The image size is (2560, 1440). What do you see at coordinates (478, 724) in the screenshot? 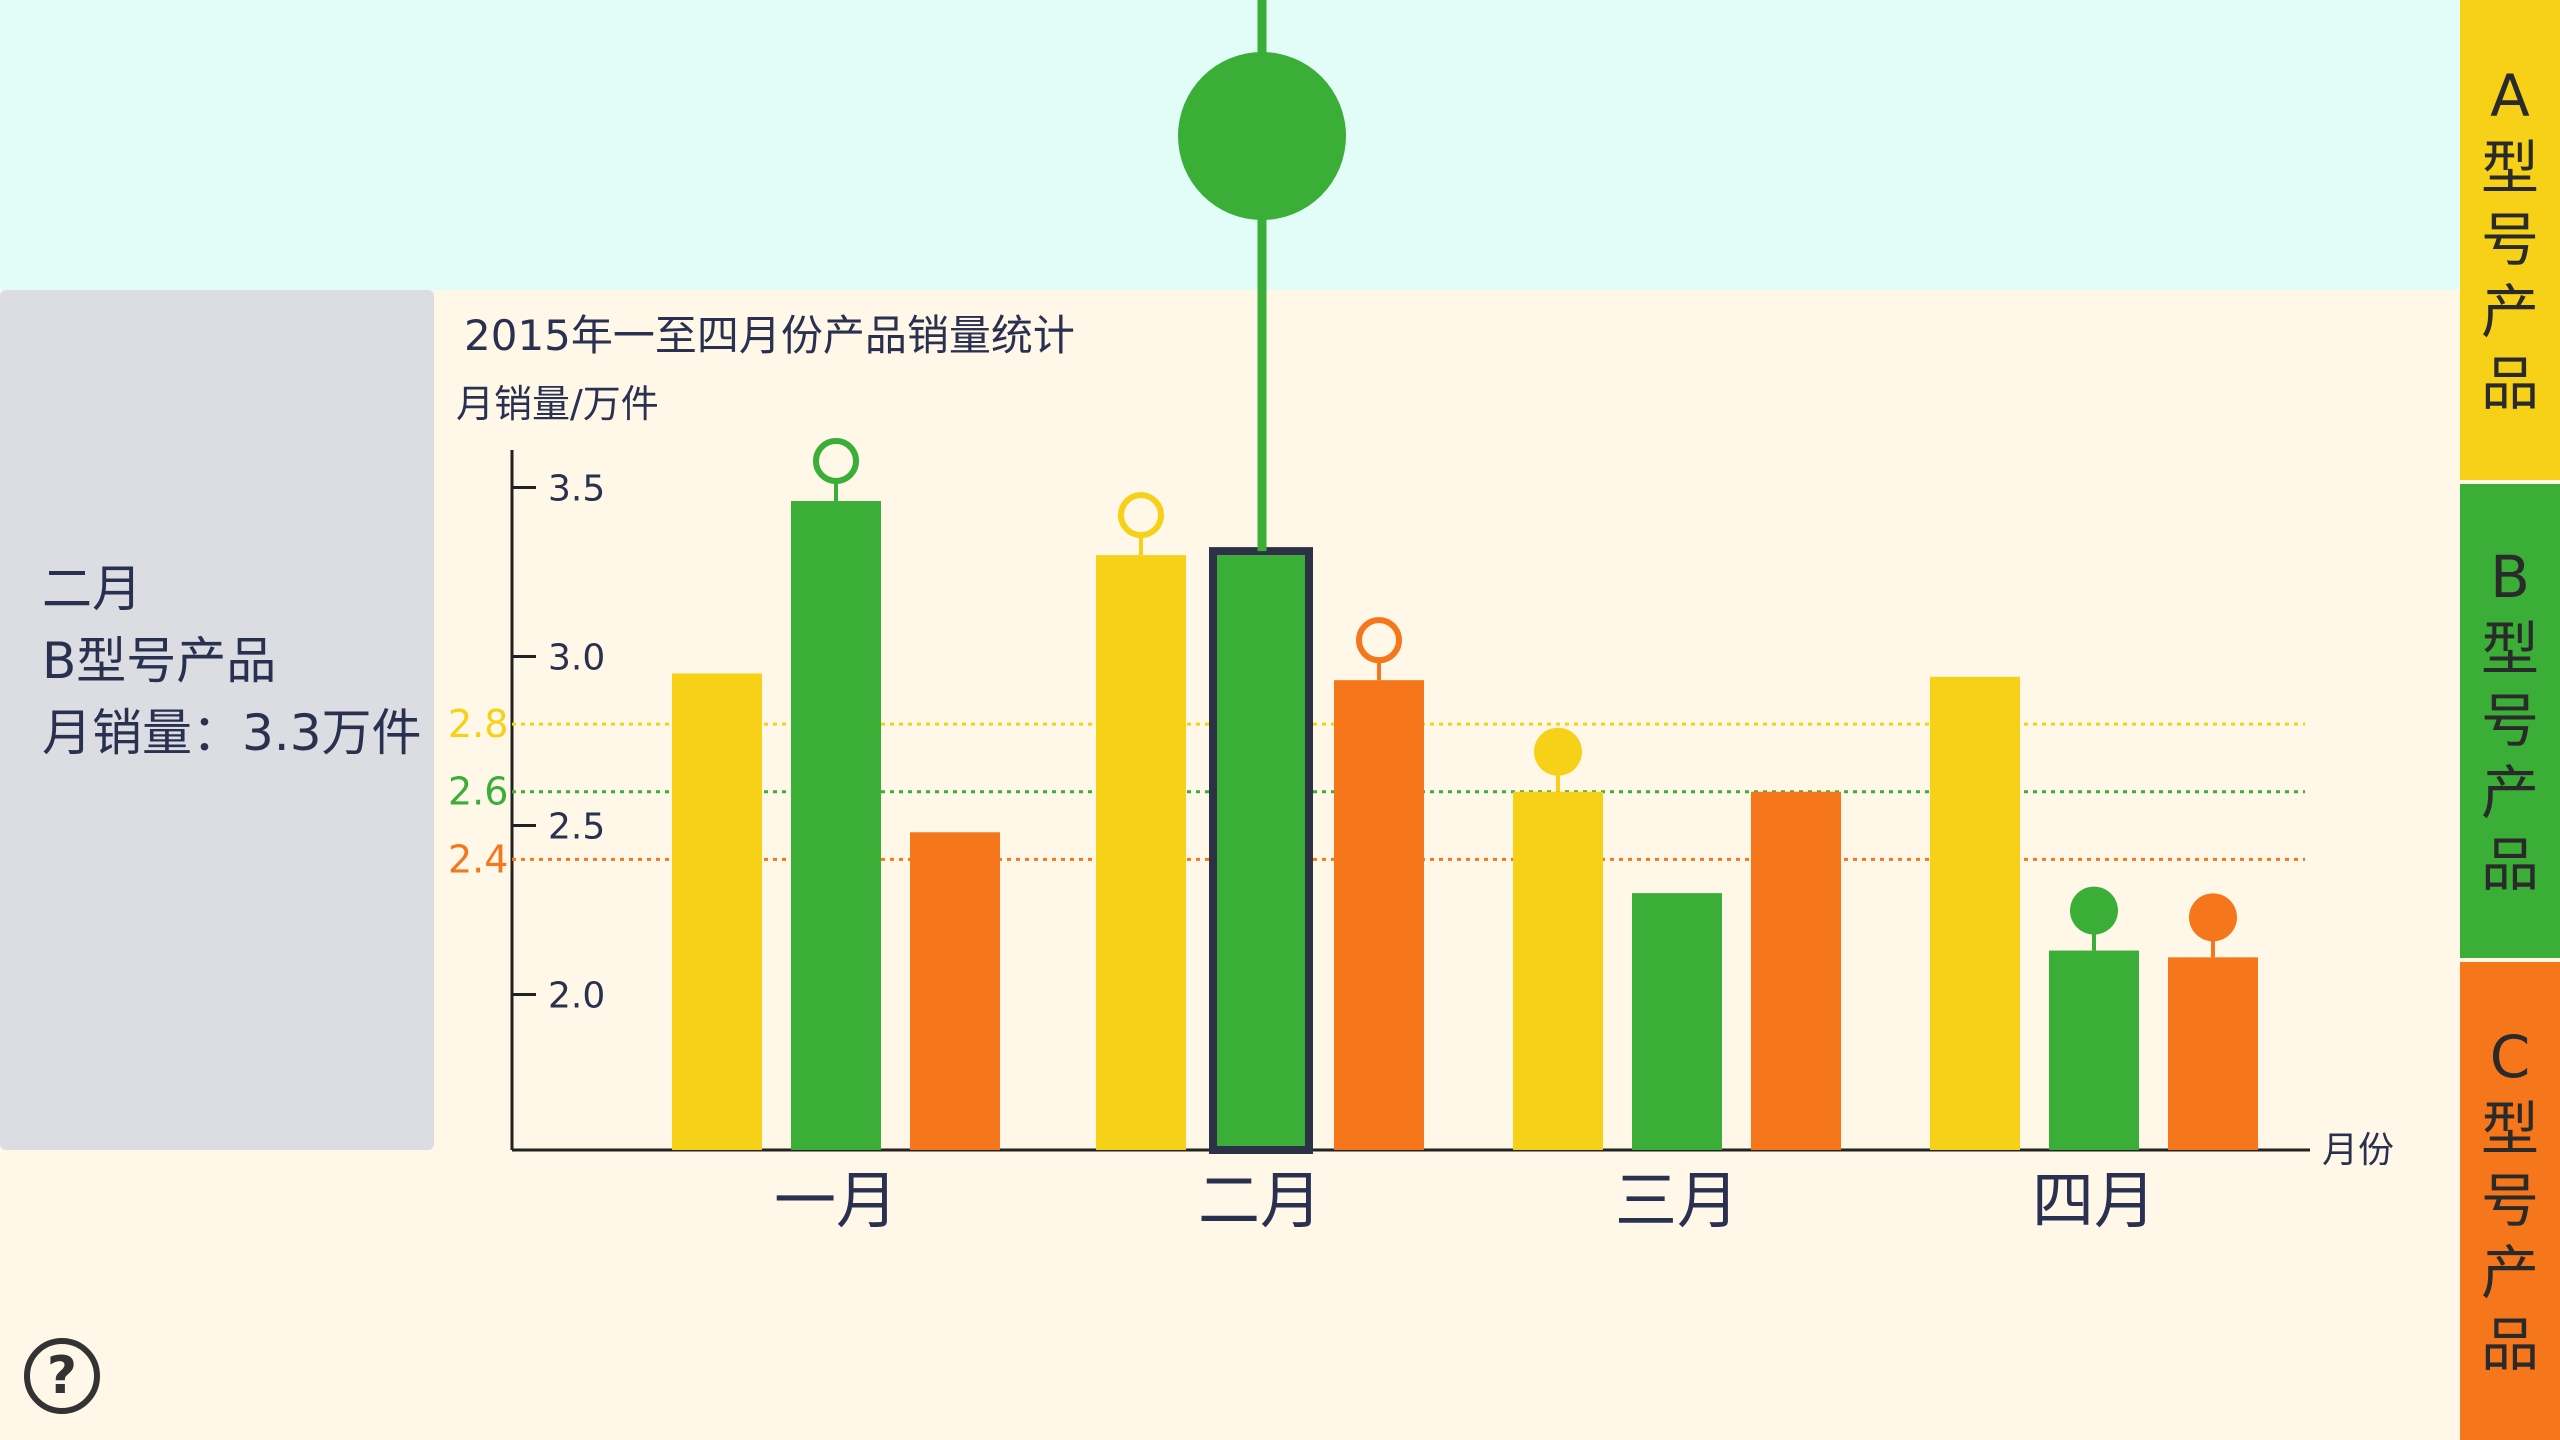
I see `average-label: 2.8` at bounding box center [478, 724].